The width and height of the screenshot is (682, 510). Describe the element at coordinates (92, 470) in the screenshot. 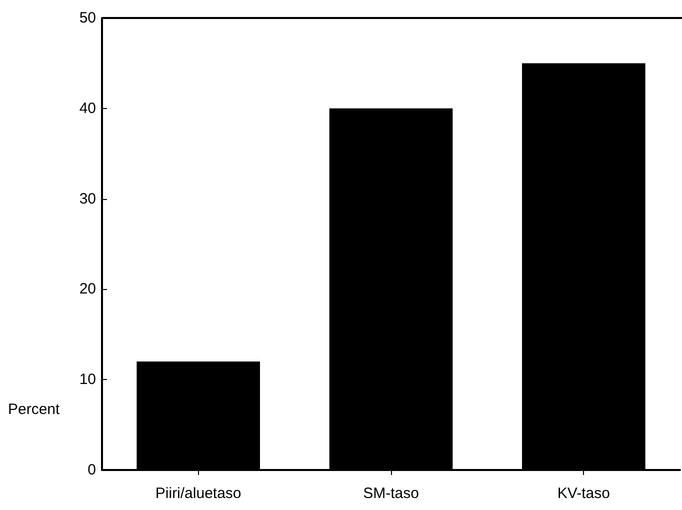

I see `y-tick-label: 0` at that location.